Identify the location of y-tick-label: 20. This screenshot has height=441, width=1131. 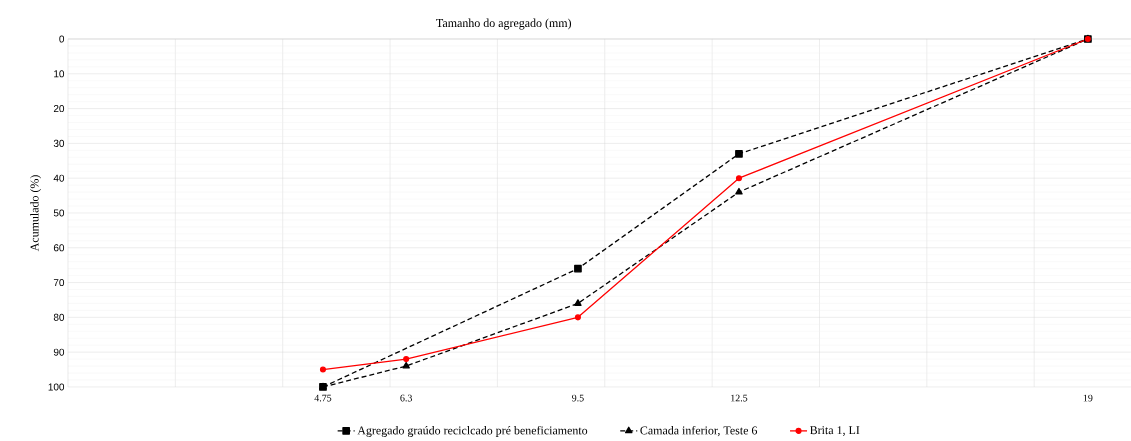
(59, 109).